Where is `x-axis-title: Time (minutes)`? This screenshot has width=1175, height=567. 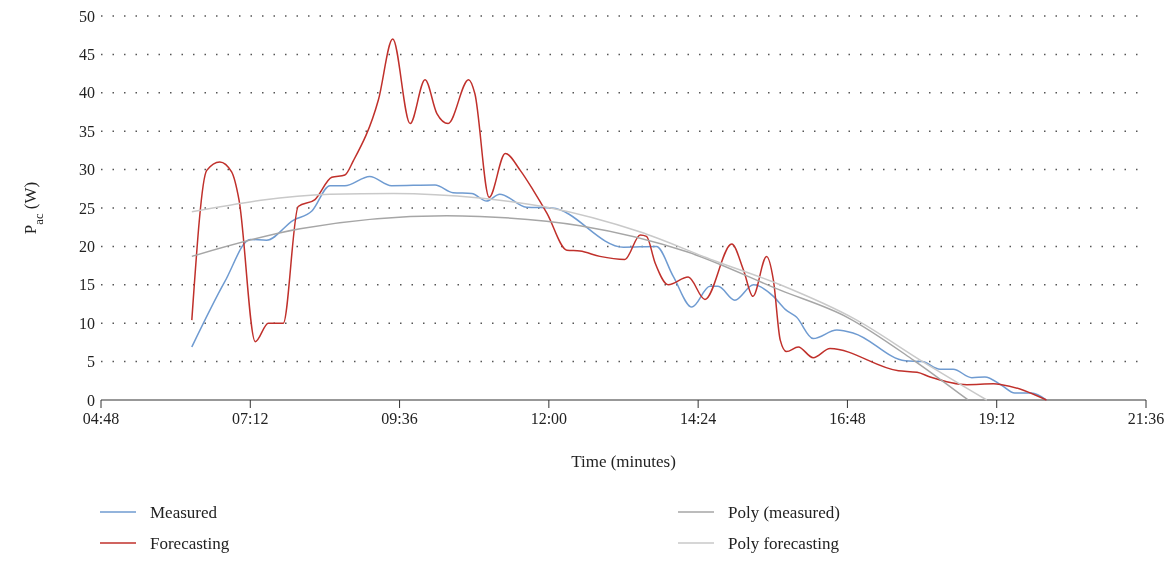 x-axis-title: Time (minutes) is located at coordinates (623, 461).